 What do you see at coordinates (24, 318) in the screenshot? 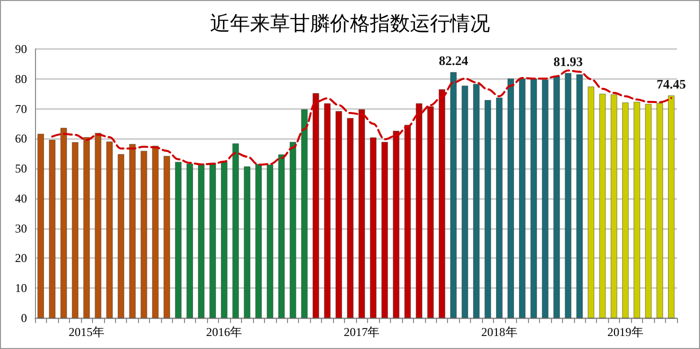
I see `y-tick-label: 0` at bounding box center [24, 318].